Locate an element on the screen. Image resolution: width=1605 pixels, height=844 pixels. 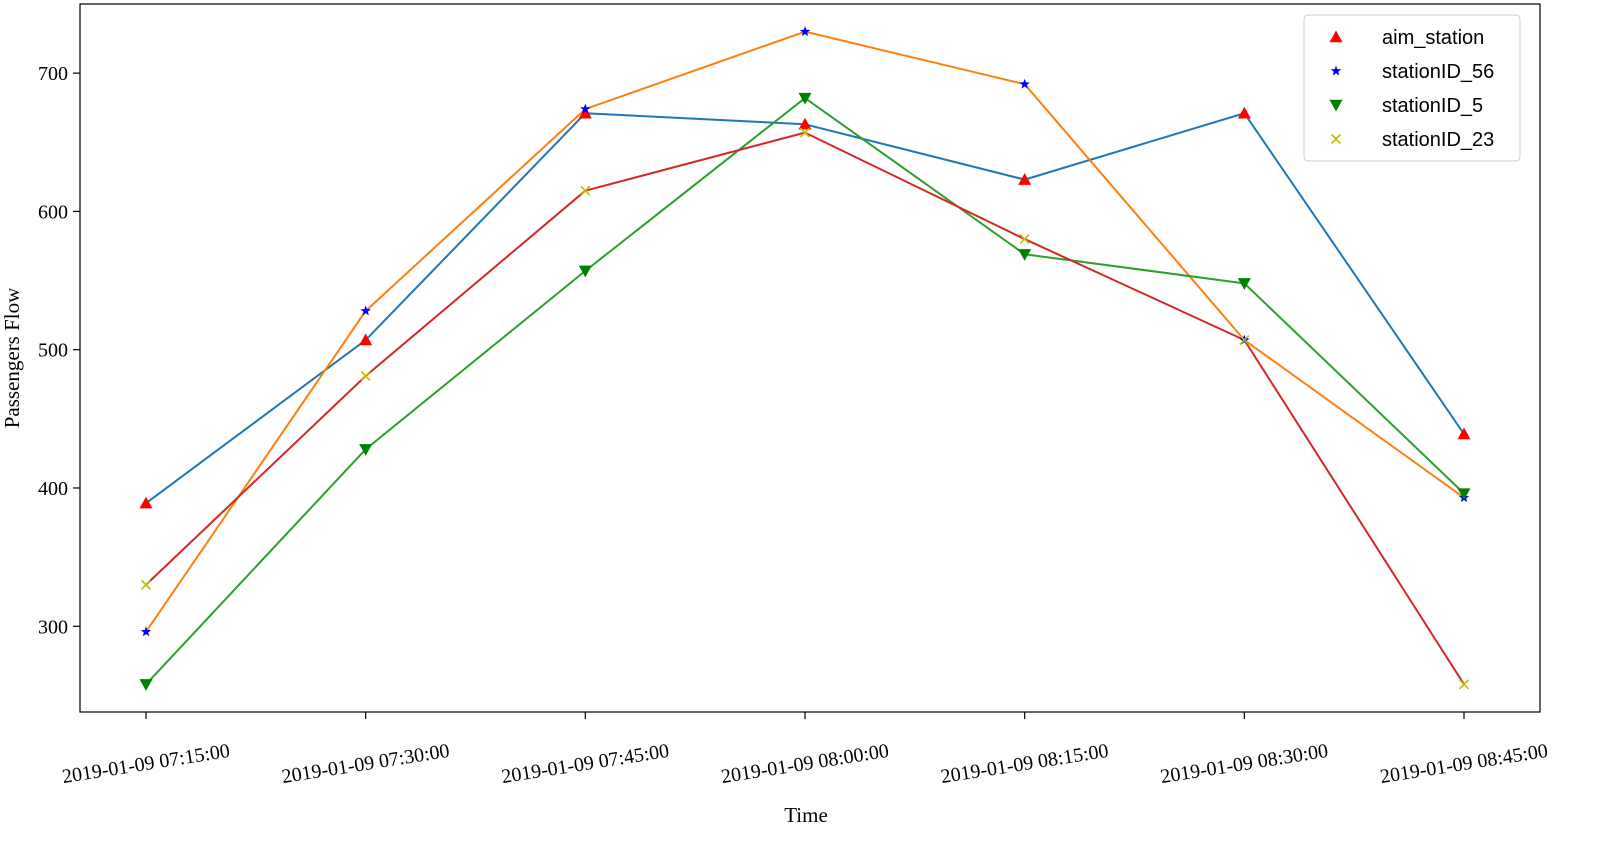
x-tick-label: 2019-01-09 07:45:00 is located at coordinates (585, 764).